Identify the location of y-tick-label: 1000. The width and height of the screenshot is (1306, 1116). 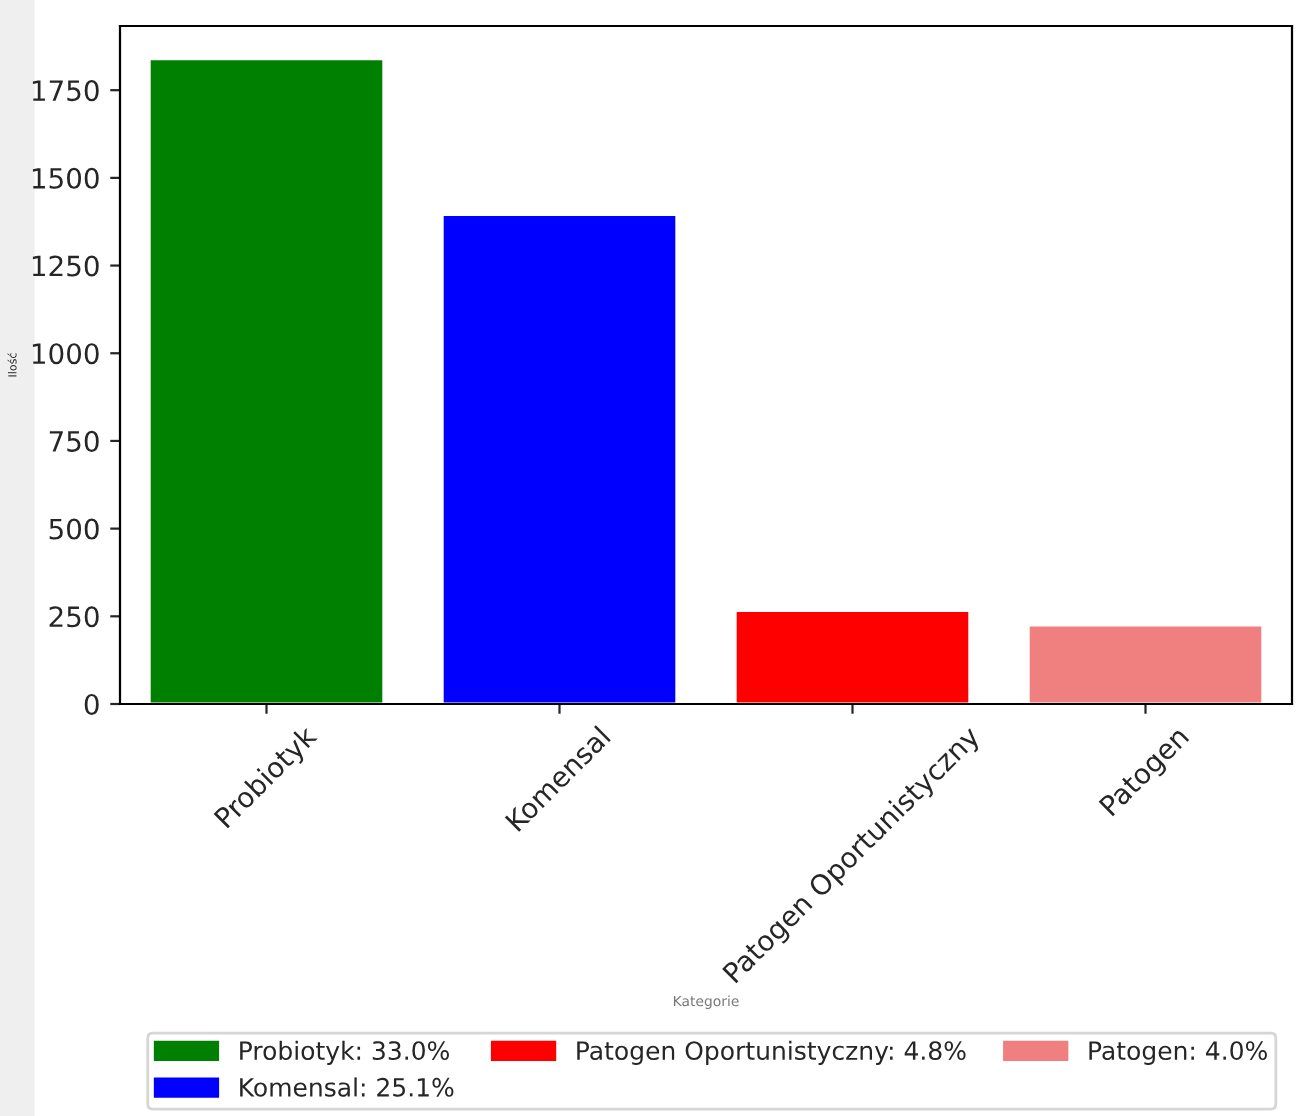
(65, 354).